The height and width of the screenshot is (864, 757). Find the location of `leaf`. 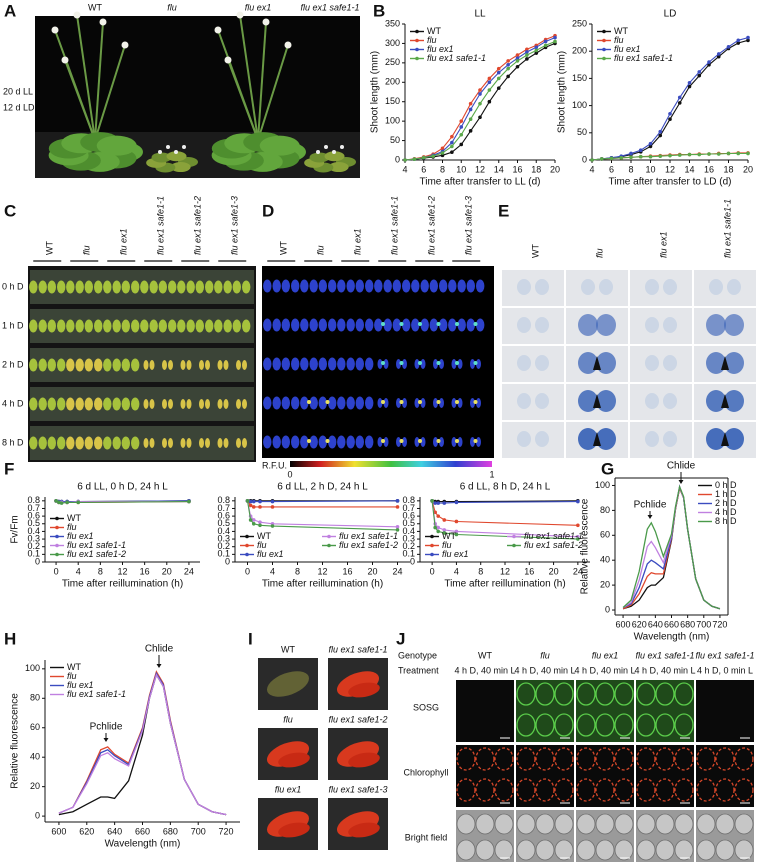

leaf is located at coordinates (338, 167).